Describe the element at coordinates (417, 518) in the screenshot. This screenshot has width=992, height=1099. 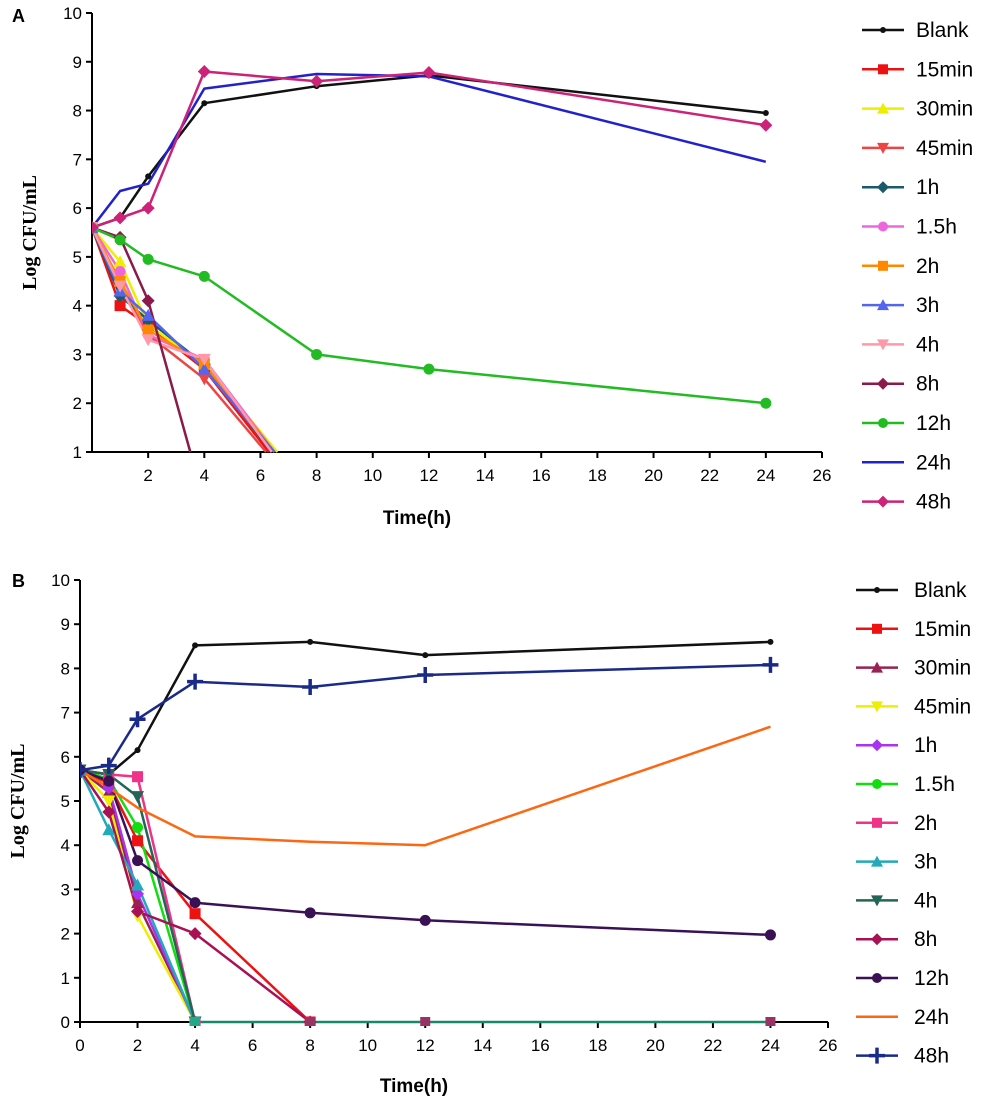
I see `x-axis-title: Time(h)` at that location.